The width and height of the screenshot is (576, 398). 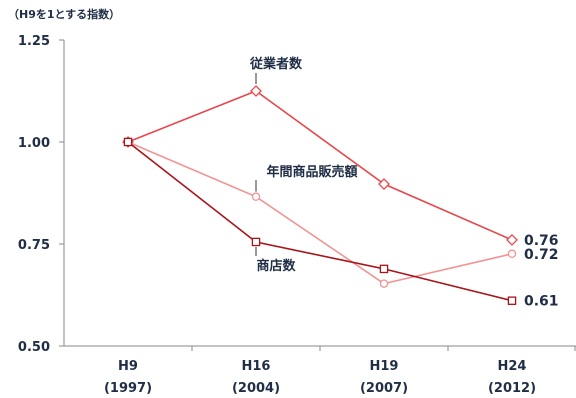 I want to click on series-end-value-label: 0.76, so click(x=541, y=241).